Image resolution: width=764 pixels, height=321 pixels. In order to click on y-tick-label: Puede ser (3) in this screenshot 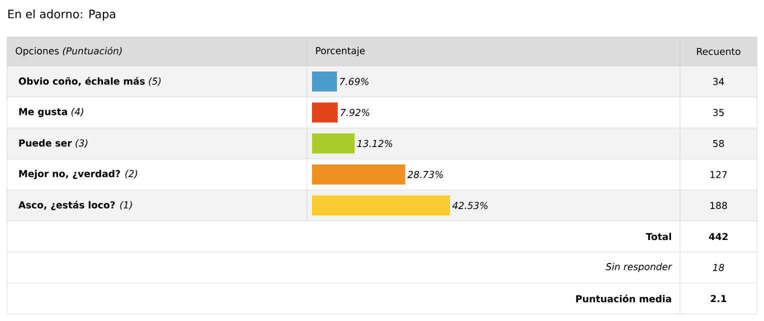, I will do `click(53, 143)`.